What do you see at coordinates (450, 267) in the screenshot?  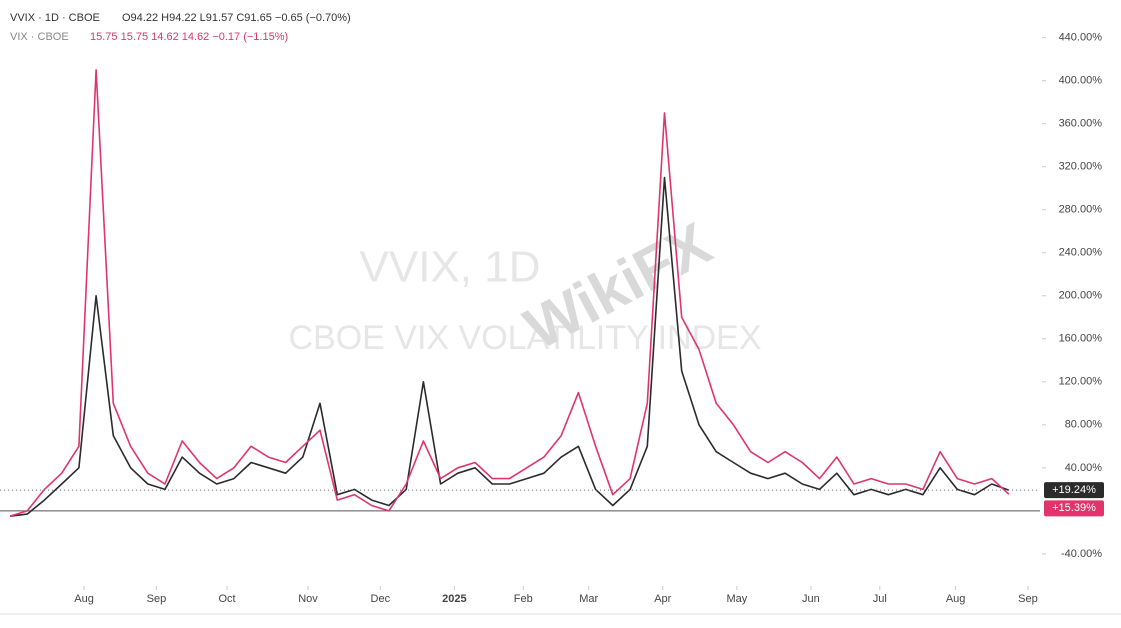 I see `watermark-title: VVIX, 1D` at bounding box center [450, 267].